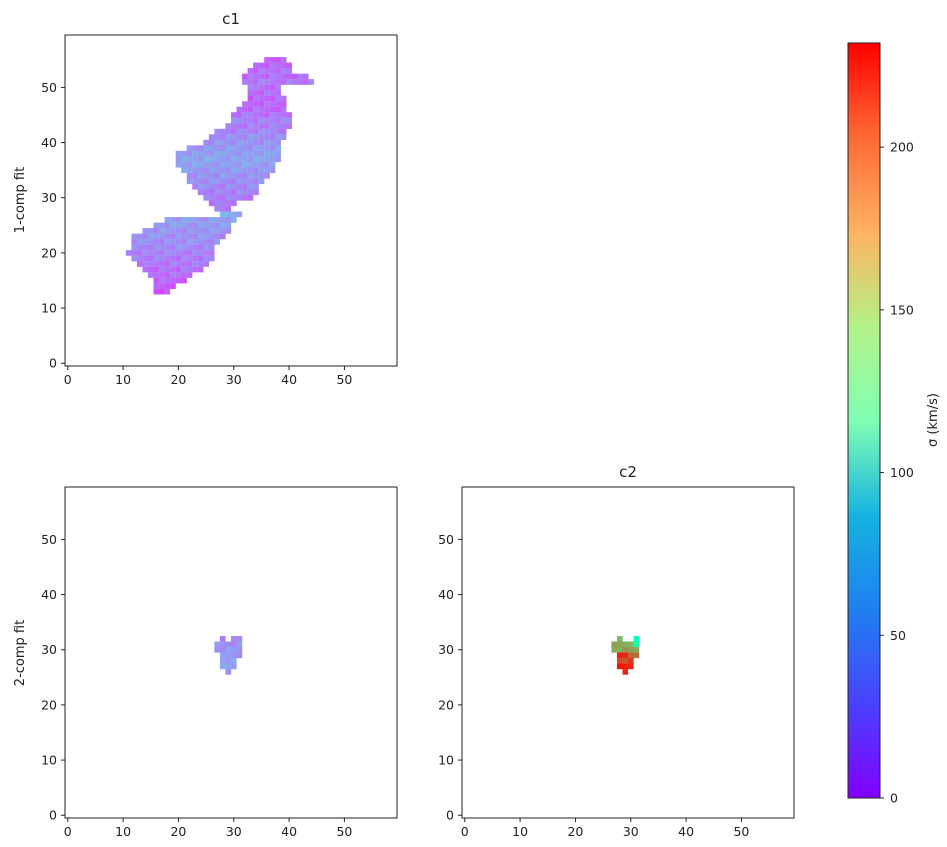  I want to click on axis-ticks-2comp: 0 10 20 30 40 50 0 10 20 30 40 50, so click(196, 685).